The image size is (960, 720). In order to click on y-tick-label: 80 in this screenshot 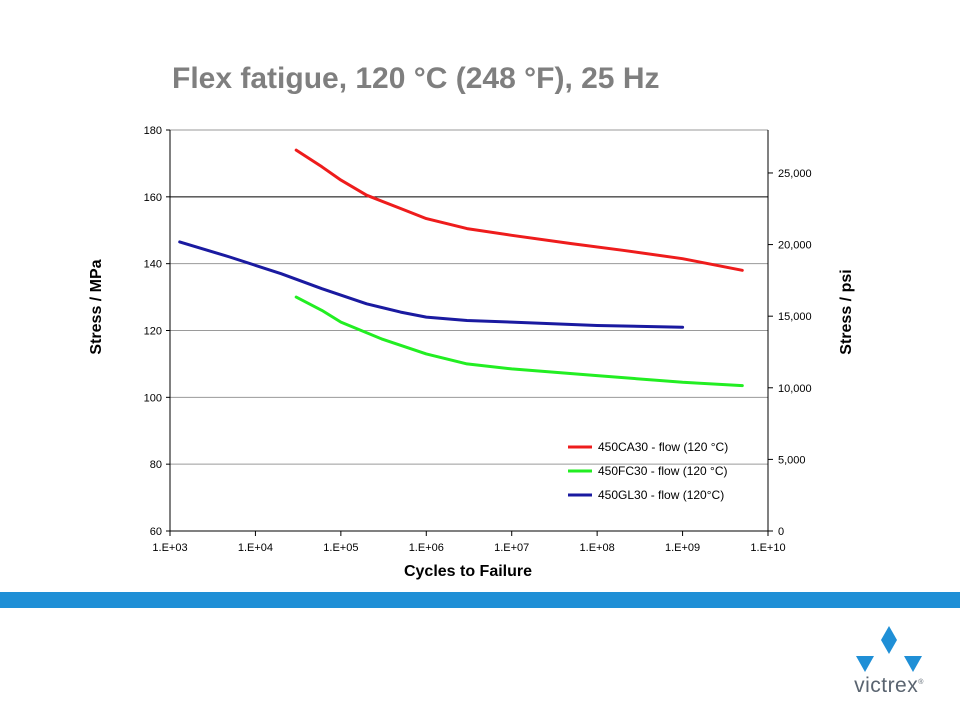, I will do `click(156, 465)`.